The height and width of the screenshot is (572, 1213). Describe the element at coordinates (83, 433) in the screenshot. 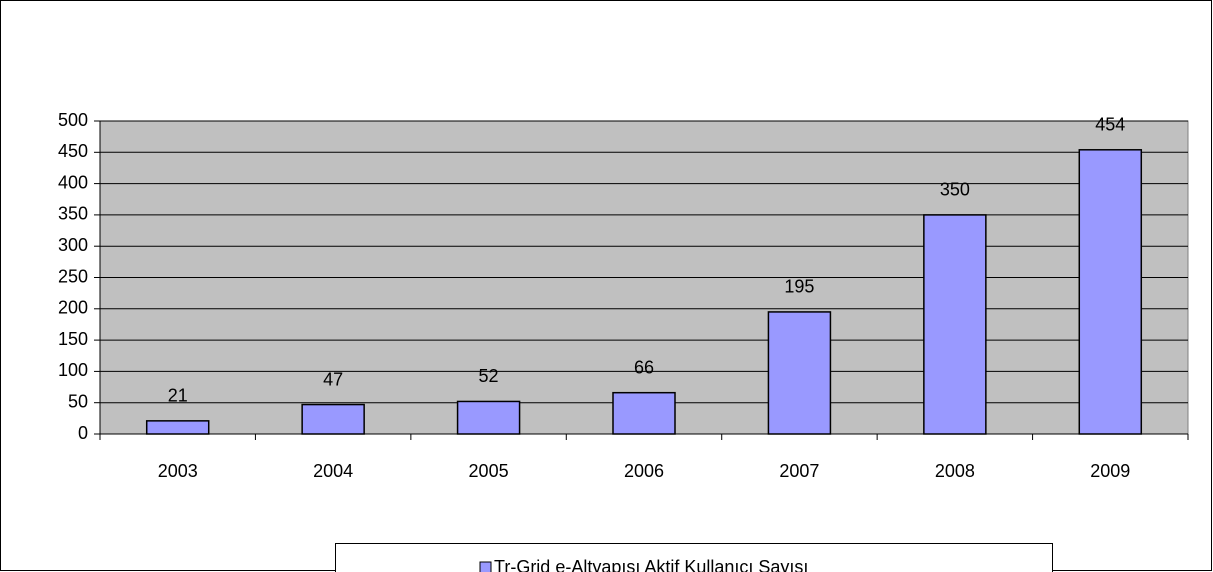

I see `y-tick-label: 0` at that location.